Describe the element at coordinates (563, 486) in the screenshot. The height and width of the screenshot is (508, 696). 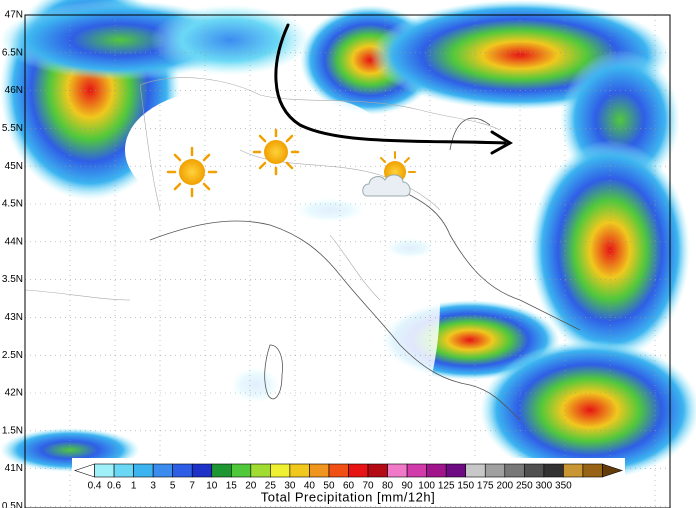
I see `colorbar-label: 350` at that location.